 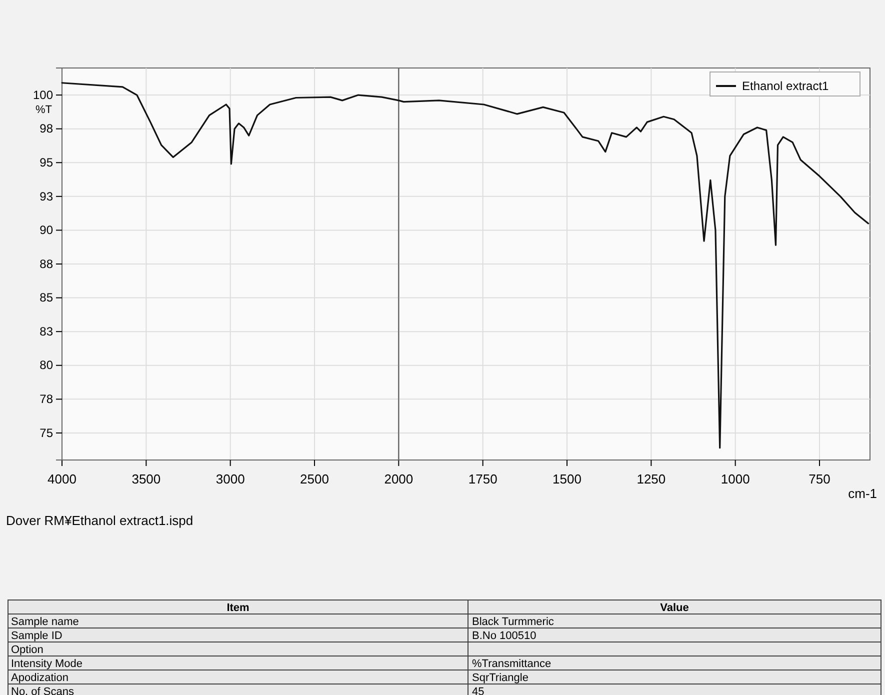 I want to click on y-tick-label: 88, so click(x=47, y=263).